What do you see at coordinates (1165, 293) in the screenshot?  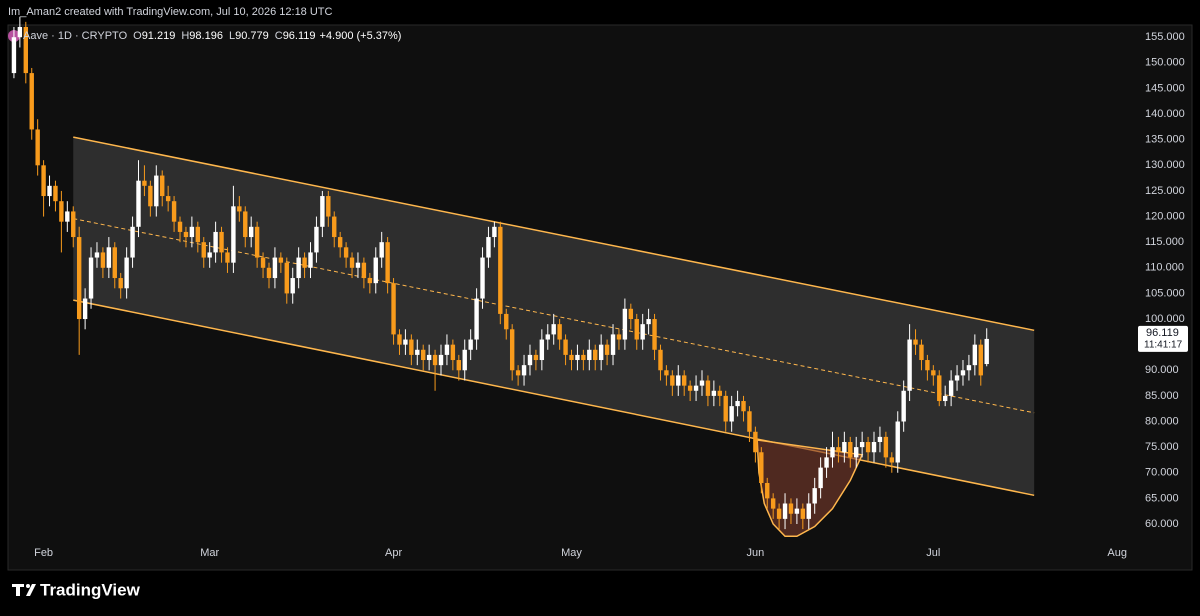 I see `y-tick-label: 105.000` at bounding box center [1165, 293].